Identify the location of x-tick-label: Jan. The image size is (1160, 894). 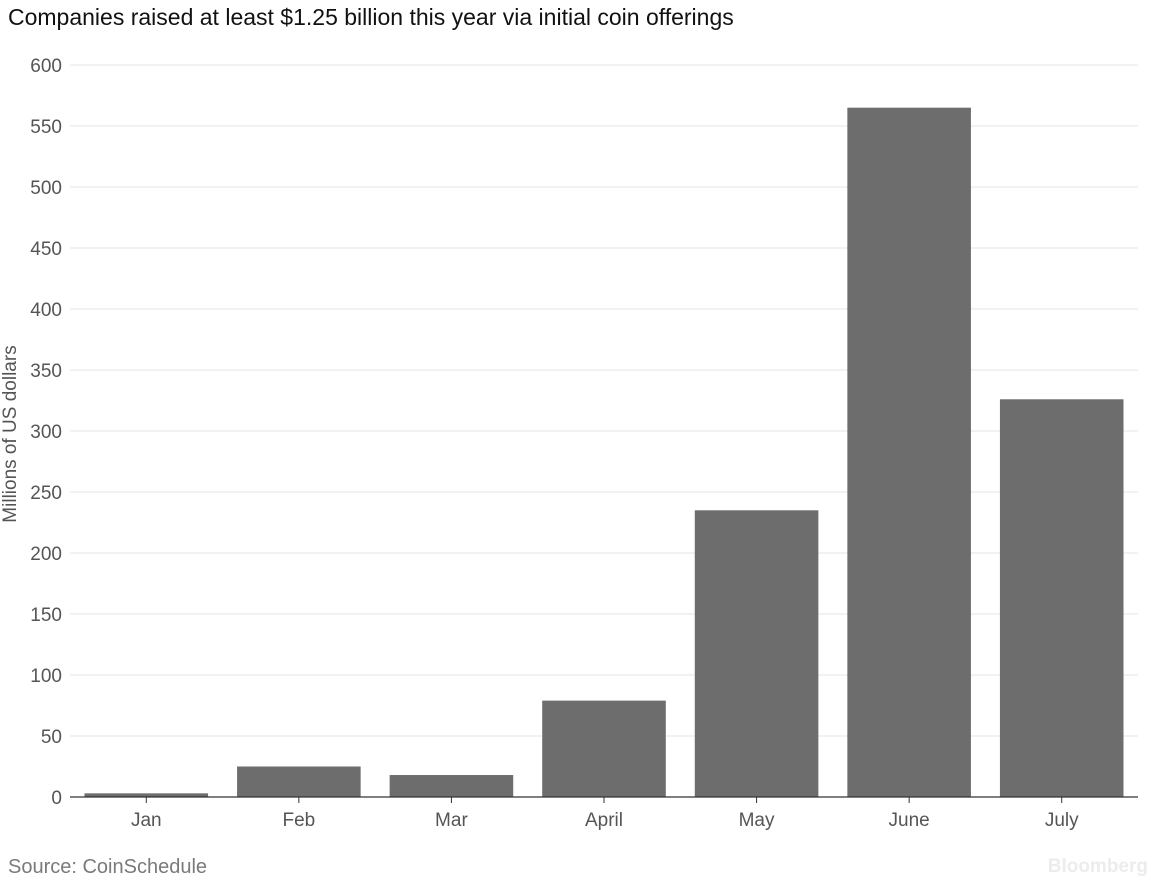
(146, 820).